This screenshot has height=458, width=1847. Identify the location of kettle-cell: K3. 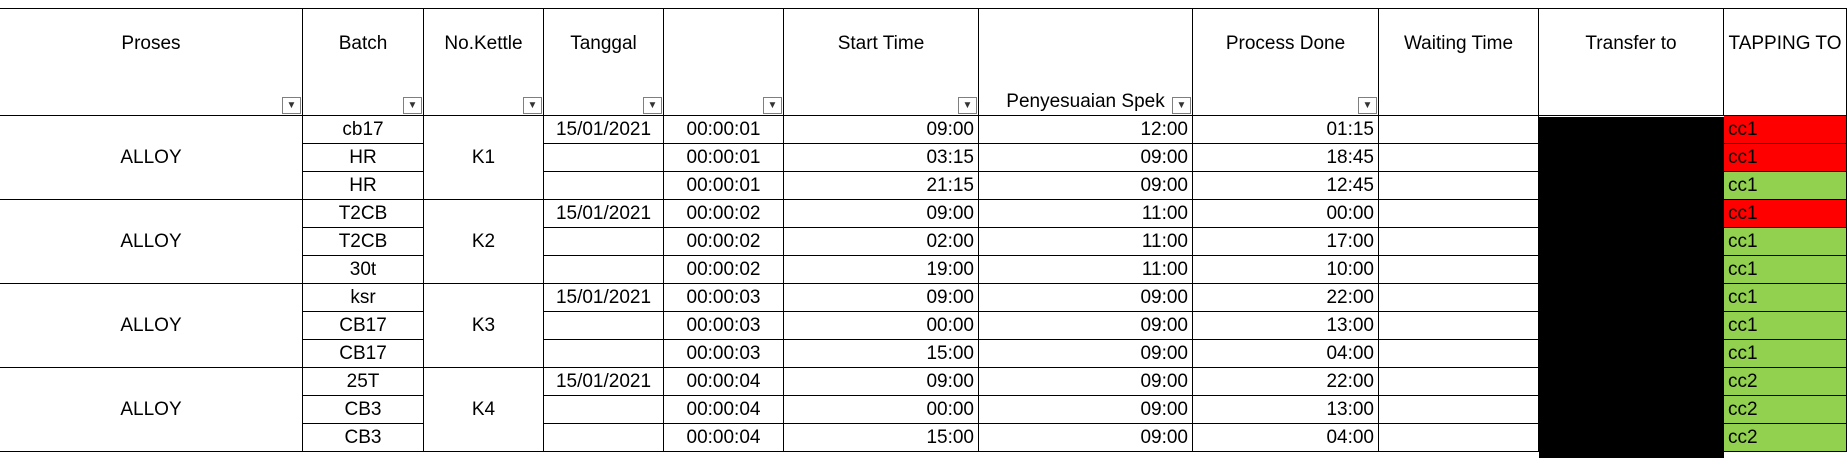
(484, 326).